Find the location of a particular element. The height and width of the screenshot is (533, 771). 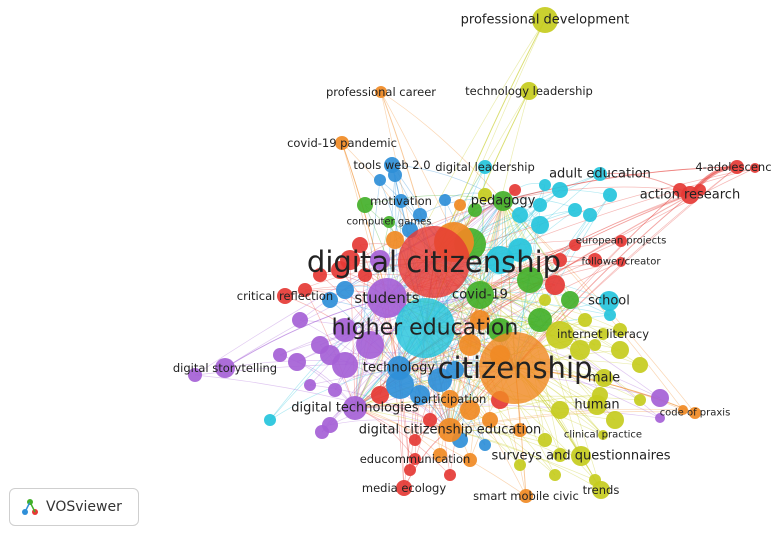

node-professional-career is located at coordinates (381, 92).